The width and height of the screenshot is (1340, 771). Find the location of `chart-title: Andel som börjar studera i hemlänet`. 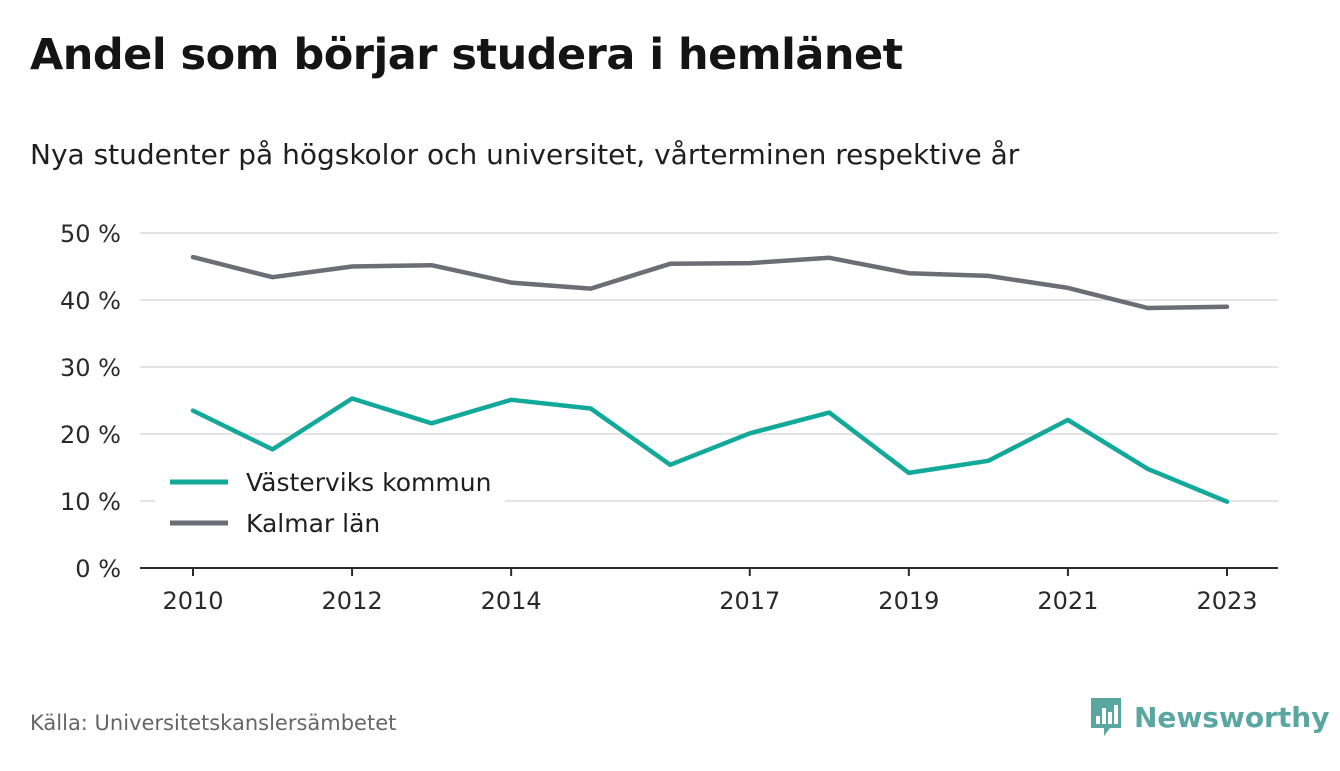

chart-title: Andel som börjar studera i hemlänet is located at coordinates (466, 55).